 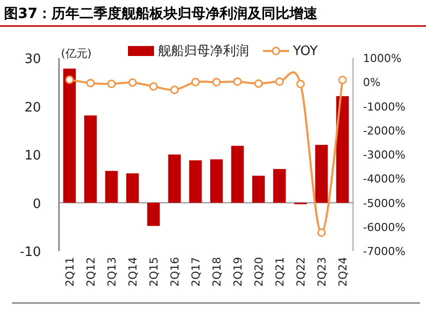 What do you see at coordinates (384, 155) in the screenshot?
I see `y2-tick-label: -3000%` at bounding box center [384, 155].